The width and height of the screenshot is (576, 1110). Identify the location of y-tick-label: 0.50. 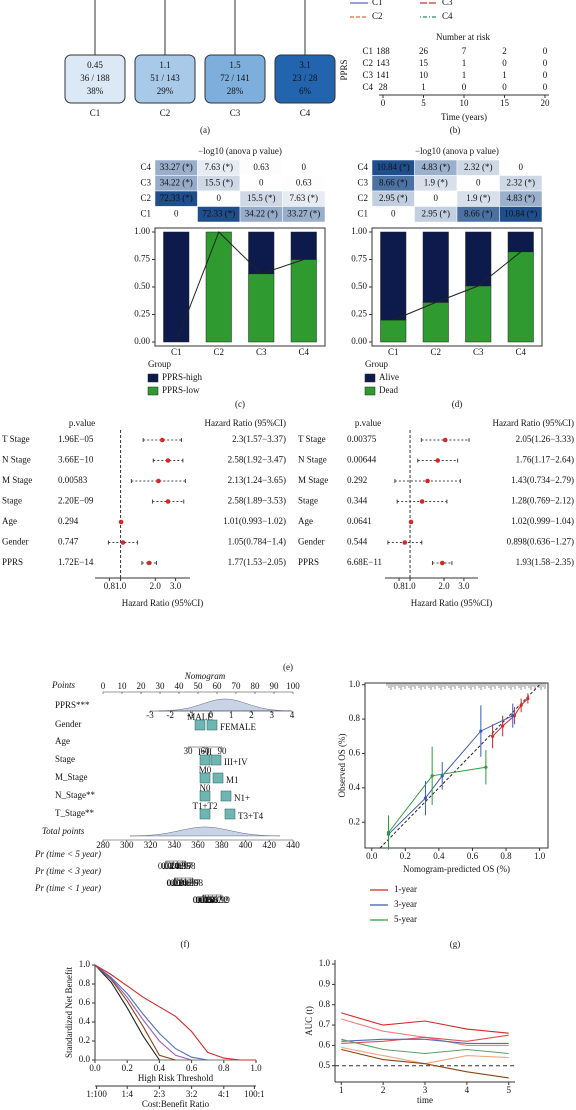
(142, 286).